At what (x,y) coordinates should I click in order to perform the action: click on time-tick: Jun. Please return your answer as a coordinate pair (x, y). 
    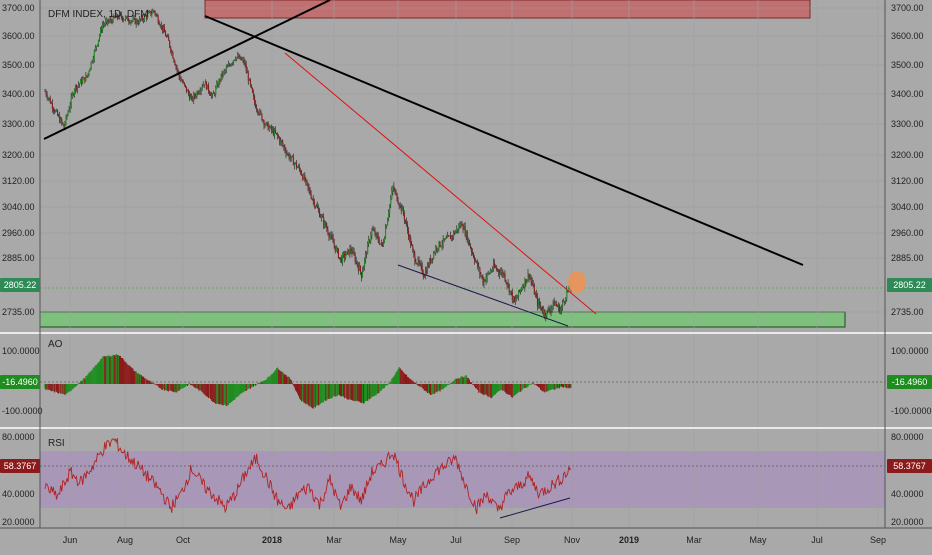
    Looking at the image, I should click on (70, 540).